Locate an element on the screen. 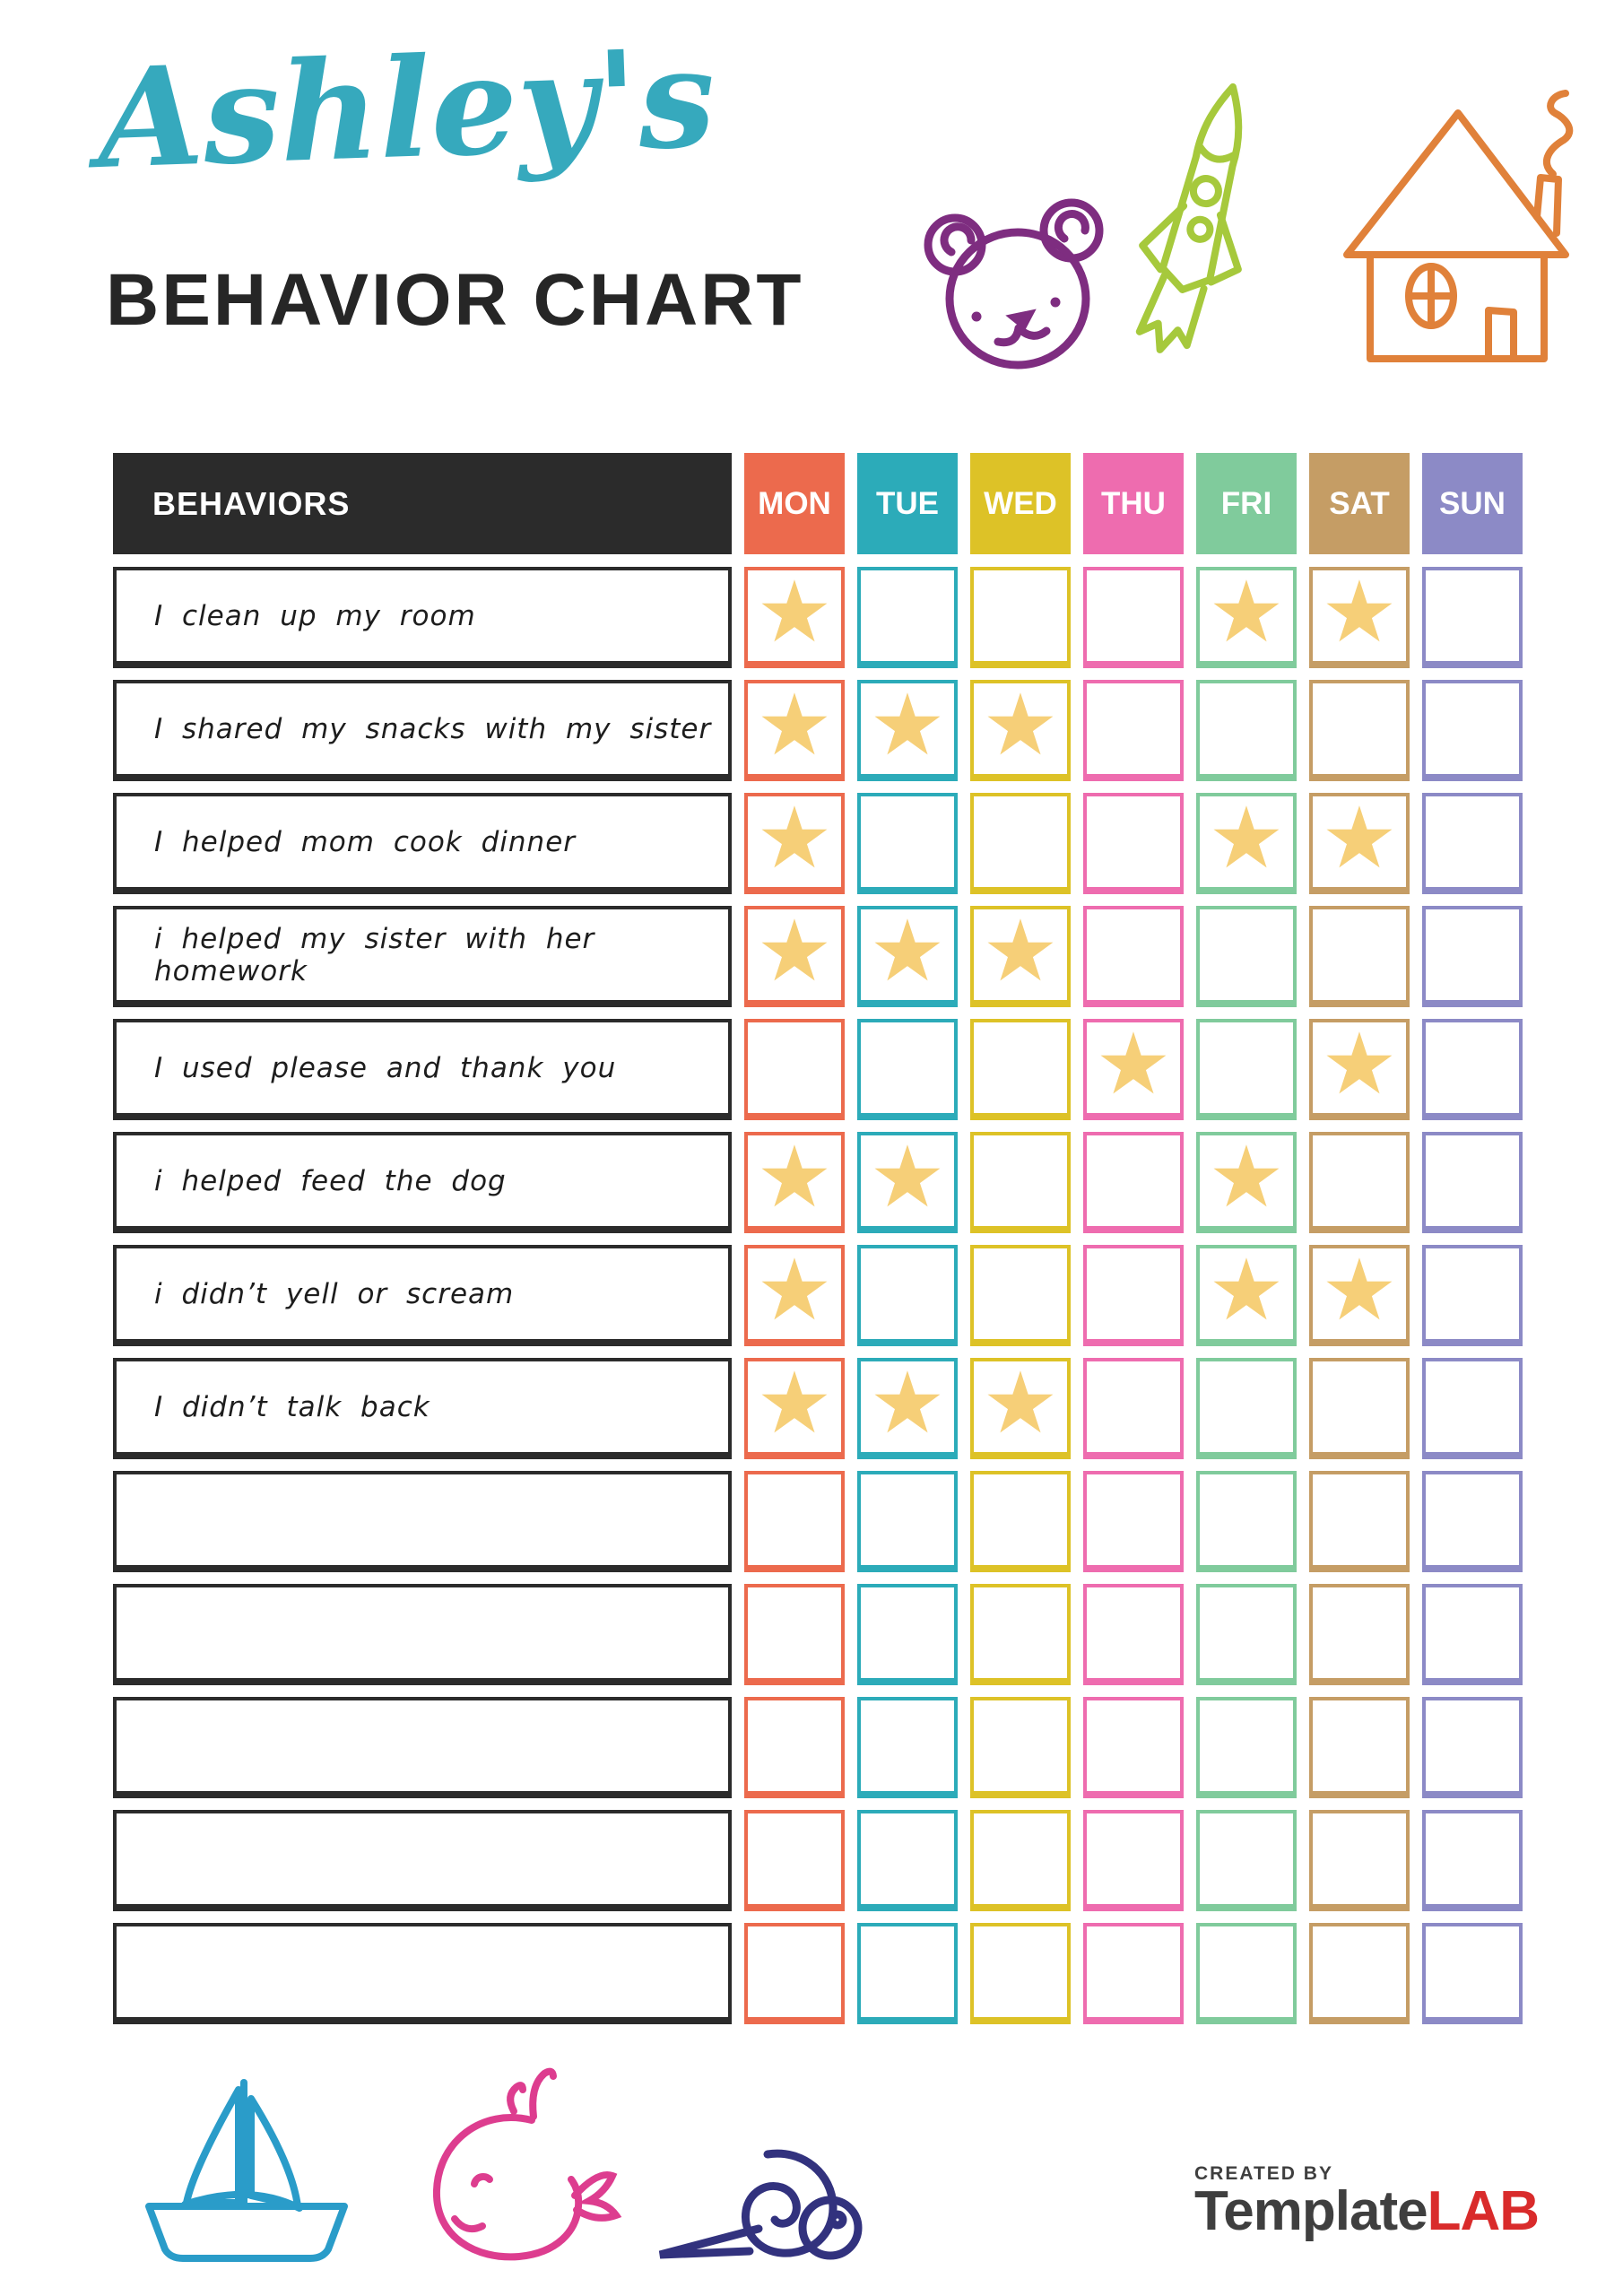 The image size is (1623, 2296). behavior-row: I shared my snacks with my sister ★ ★ ★ is located at coordinates (818, 730).